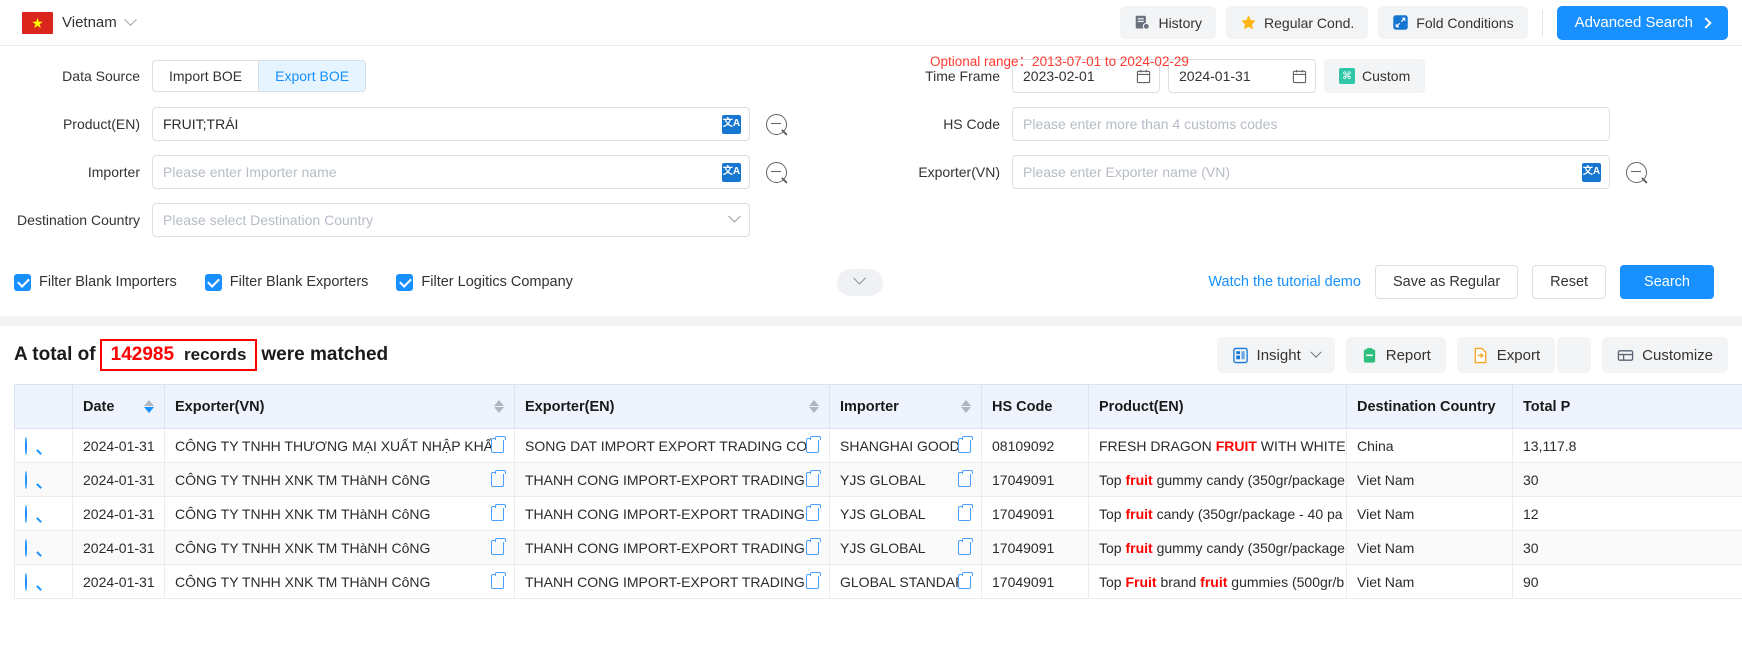 This screenshot has width=1742, height=652. I want to click on save-as-regular-button: Save as Regular, so click(1446, 282).